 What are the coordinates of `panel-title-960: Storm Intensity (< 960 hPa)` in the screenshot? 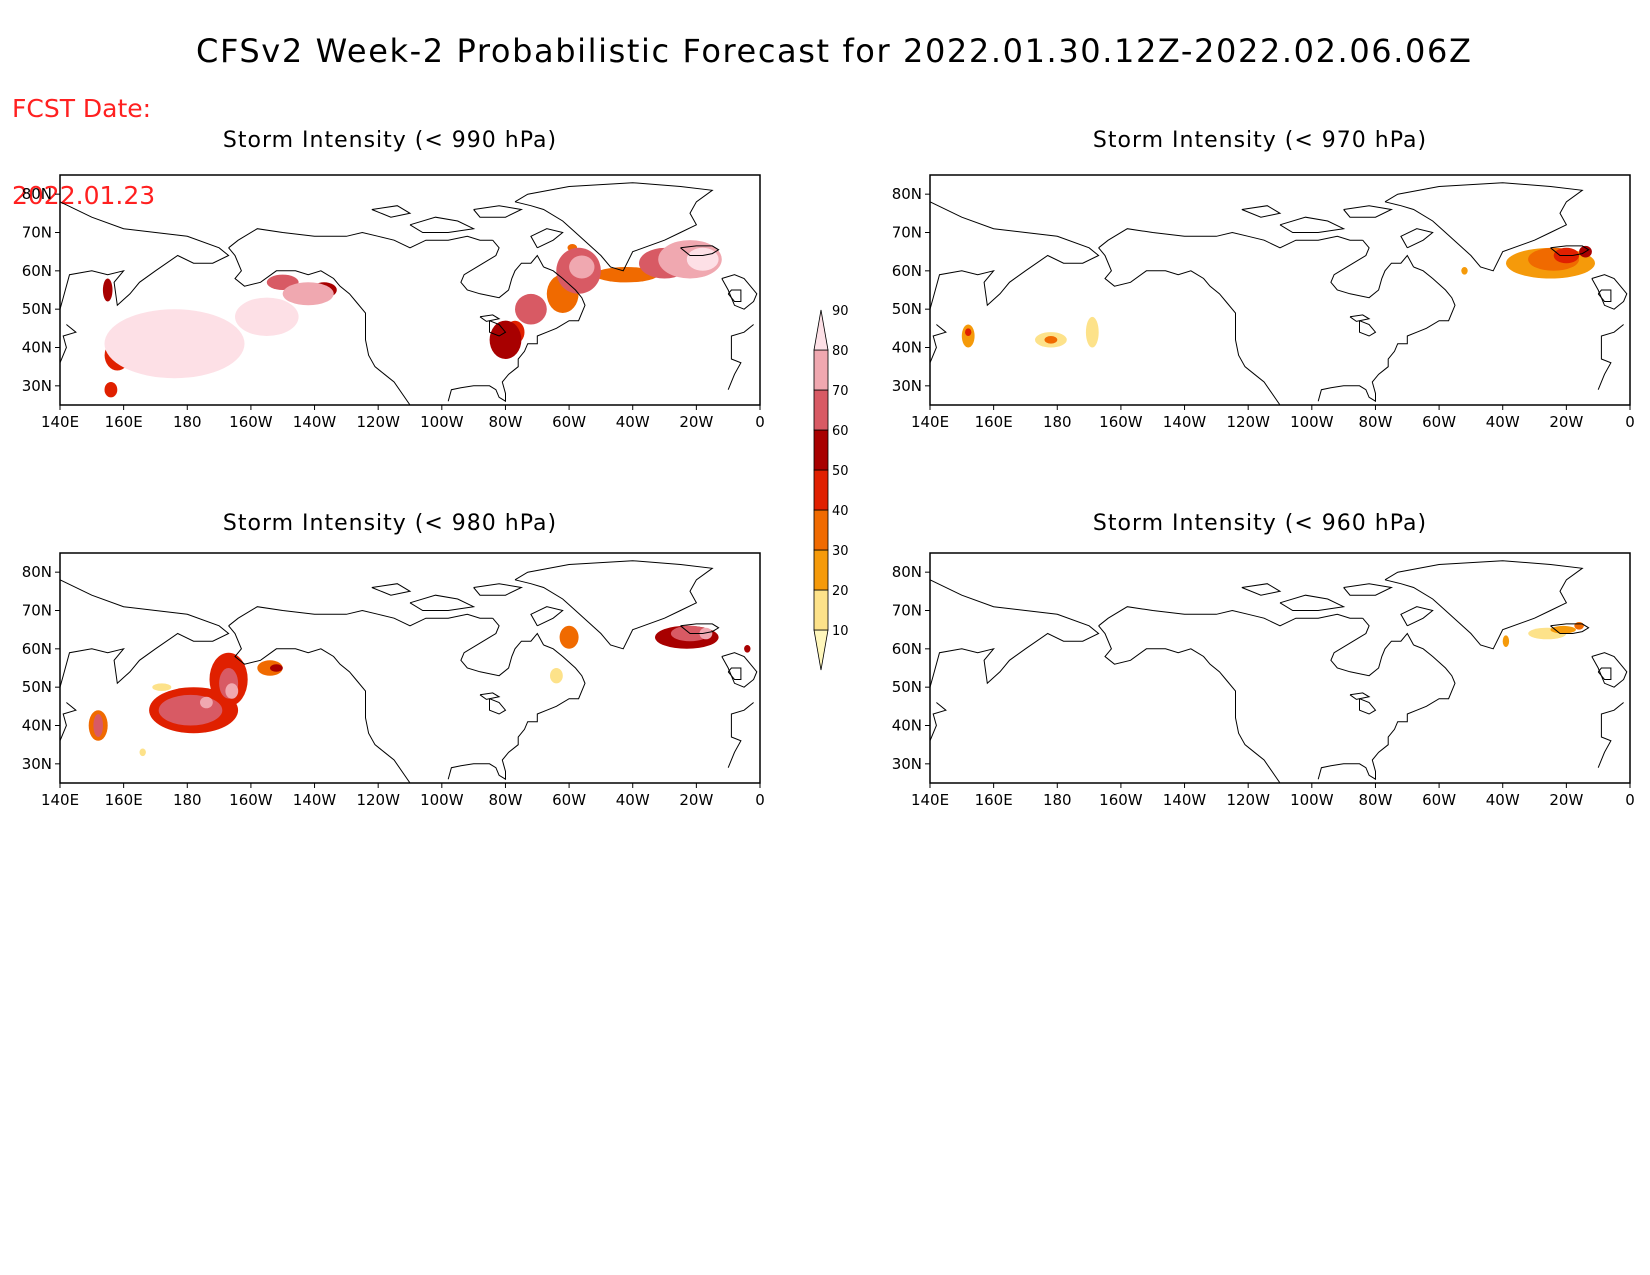 It's located at (1260, 523).